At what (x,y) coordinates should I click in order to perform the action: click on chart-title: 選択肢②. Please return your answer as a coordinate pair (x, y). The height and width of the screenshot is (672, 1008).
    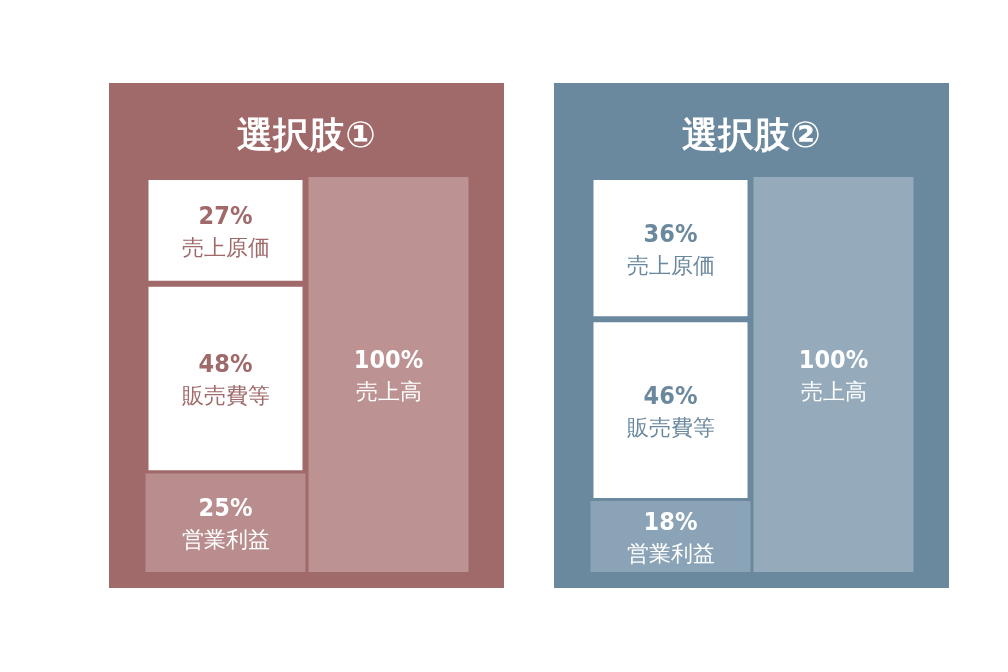
    Looking at the image, I should click on (751, 134).